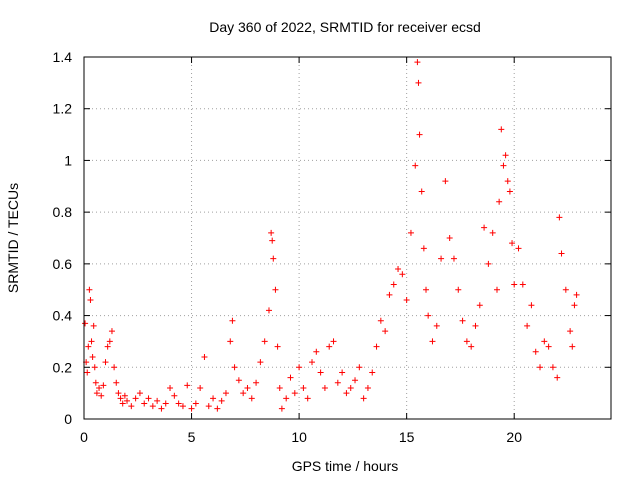  Describe the element at coordinates (63, 316) in the screenshot. I see `y-tick-label: 0.4` at that location.